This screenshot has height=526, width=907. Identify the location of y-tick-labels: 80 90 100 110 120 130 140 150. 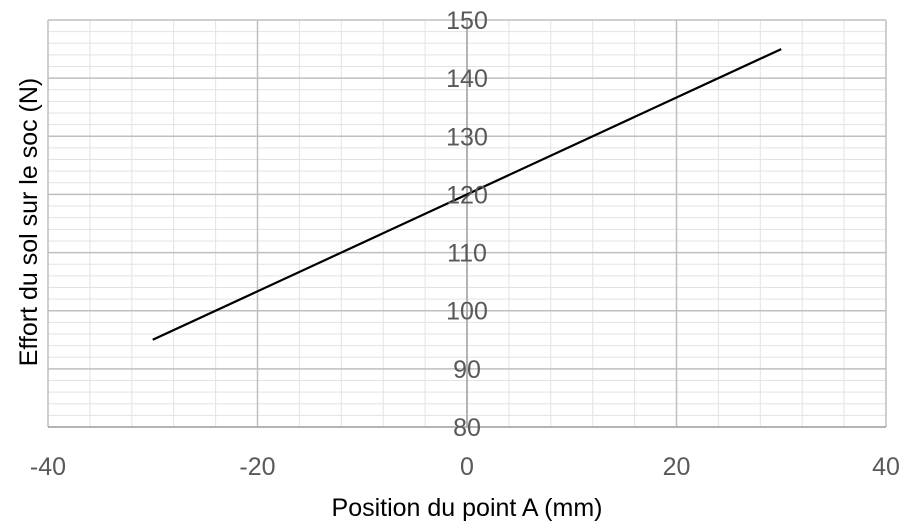
(467, 224).